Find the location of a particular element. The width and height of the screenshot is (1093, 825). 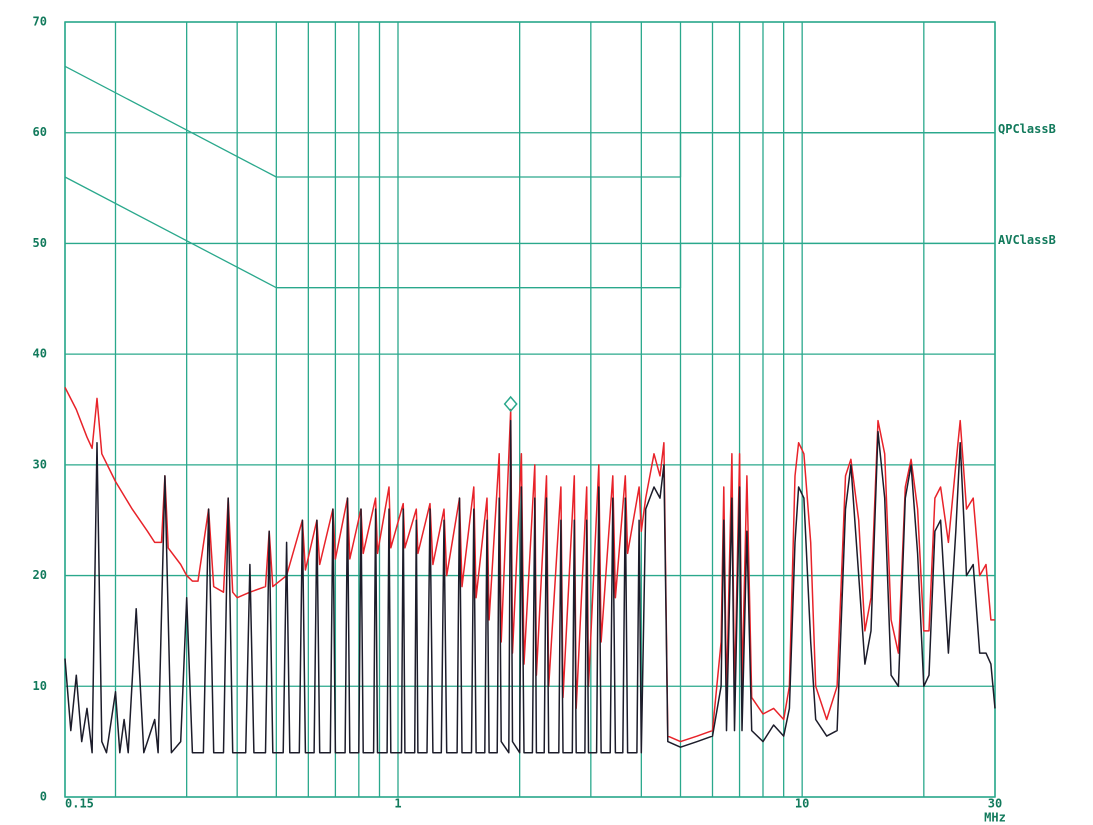

x-tick-label: 0.15 is located at coordinates (79, 804).